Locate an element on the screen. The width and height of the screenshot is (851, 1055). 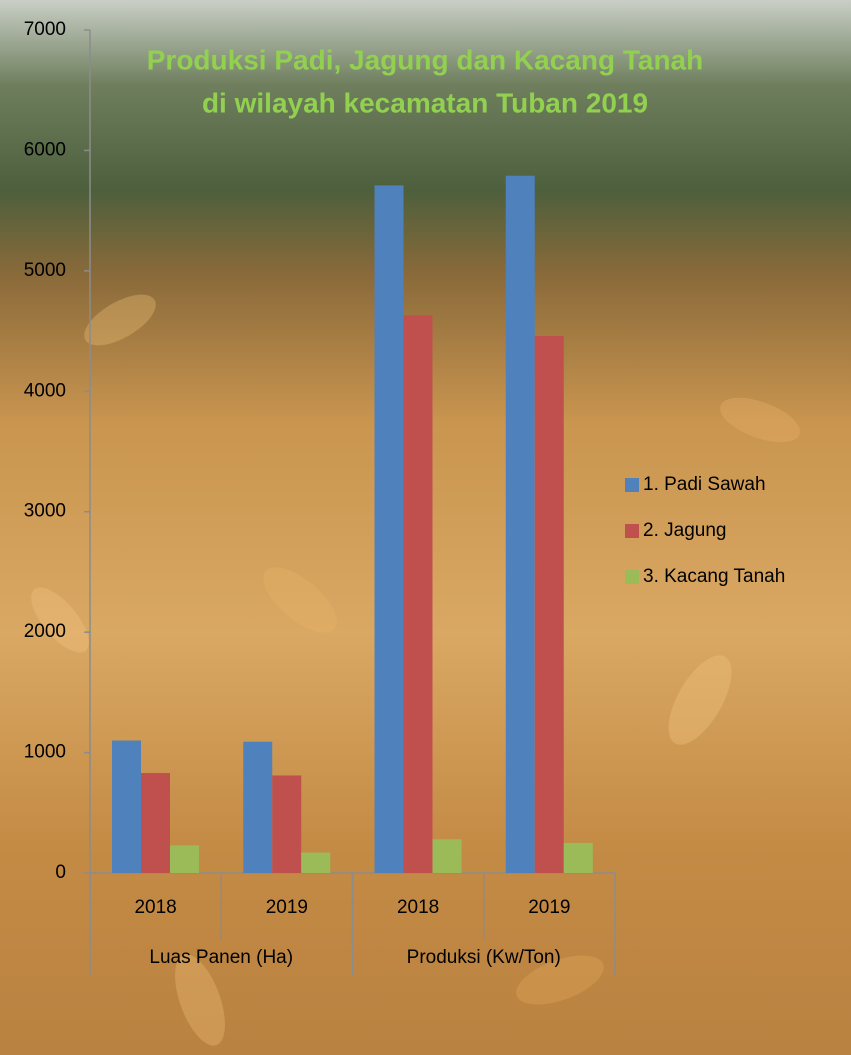
chart-subtitle: di wilayah kecamatan Tuban 2019 is located at coordinates (425, 102).